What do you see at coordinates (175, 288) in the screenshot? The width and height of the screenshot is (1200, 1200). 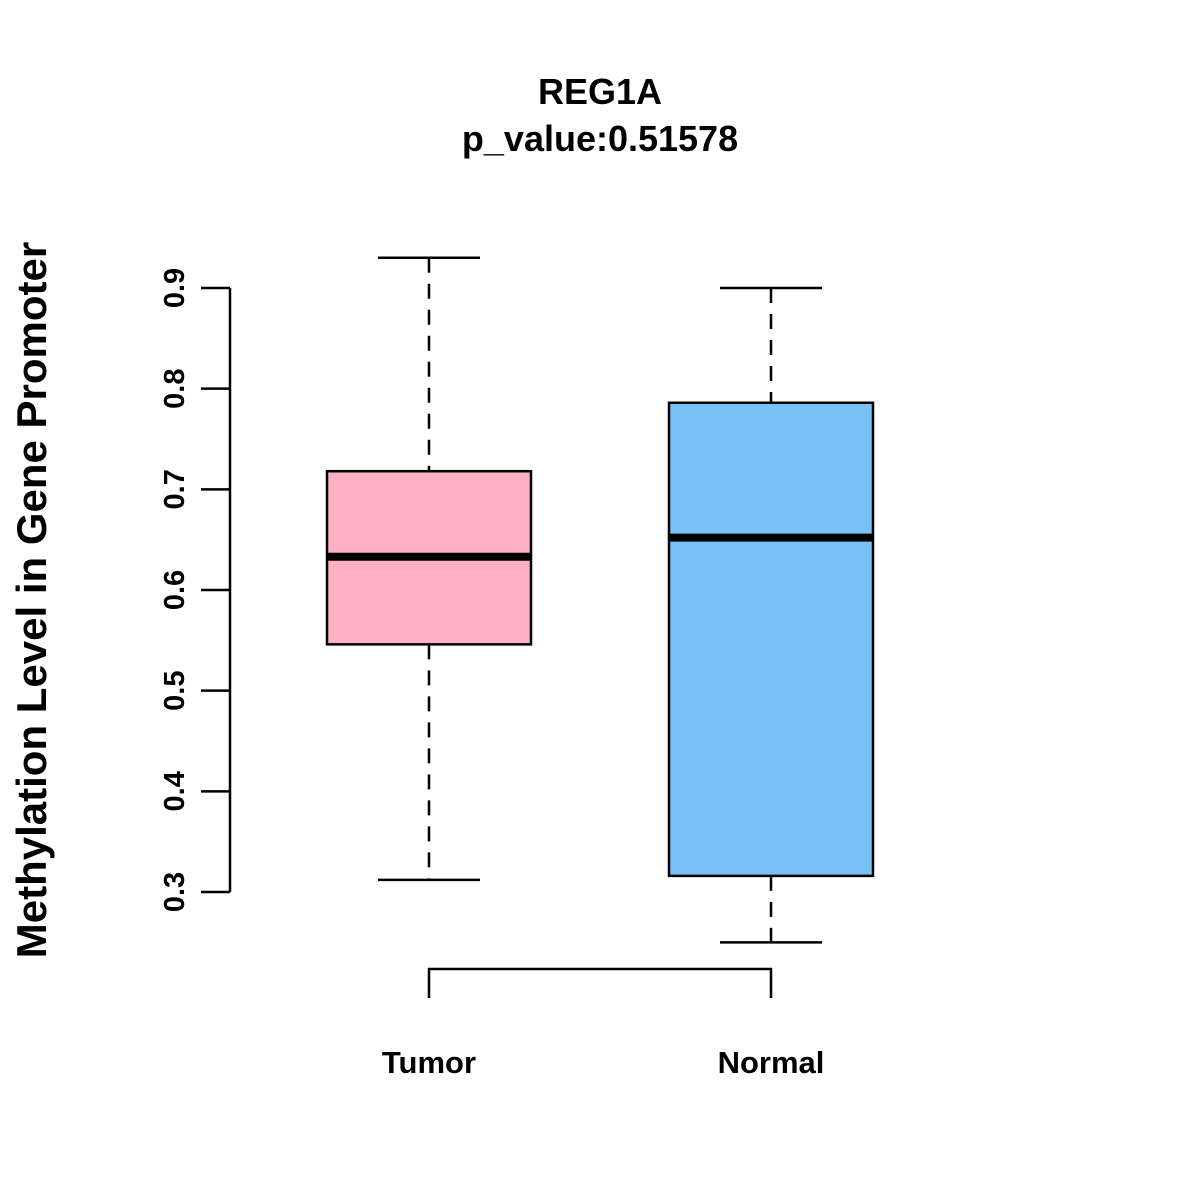 I see `y-tick-label: 0.9` at bounding box center [175, 288].